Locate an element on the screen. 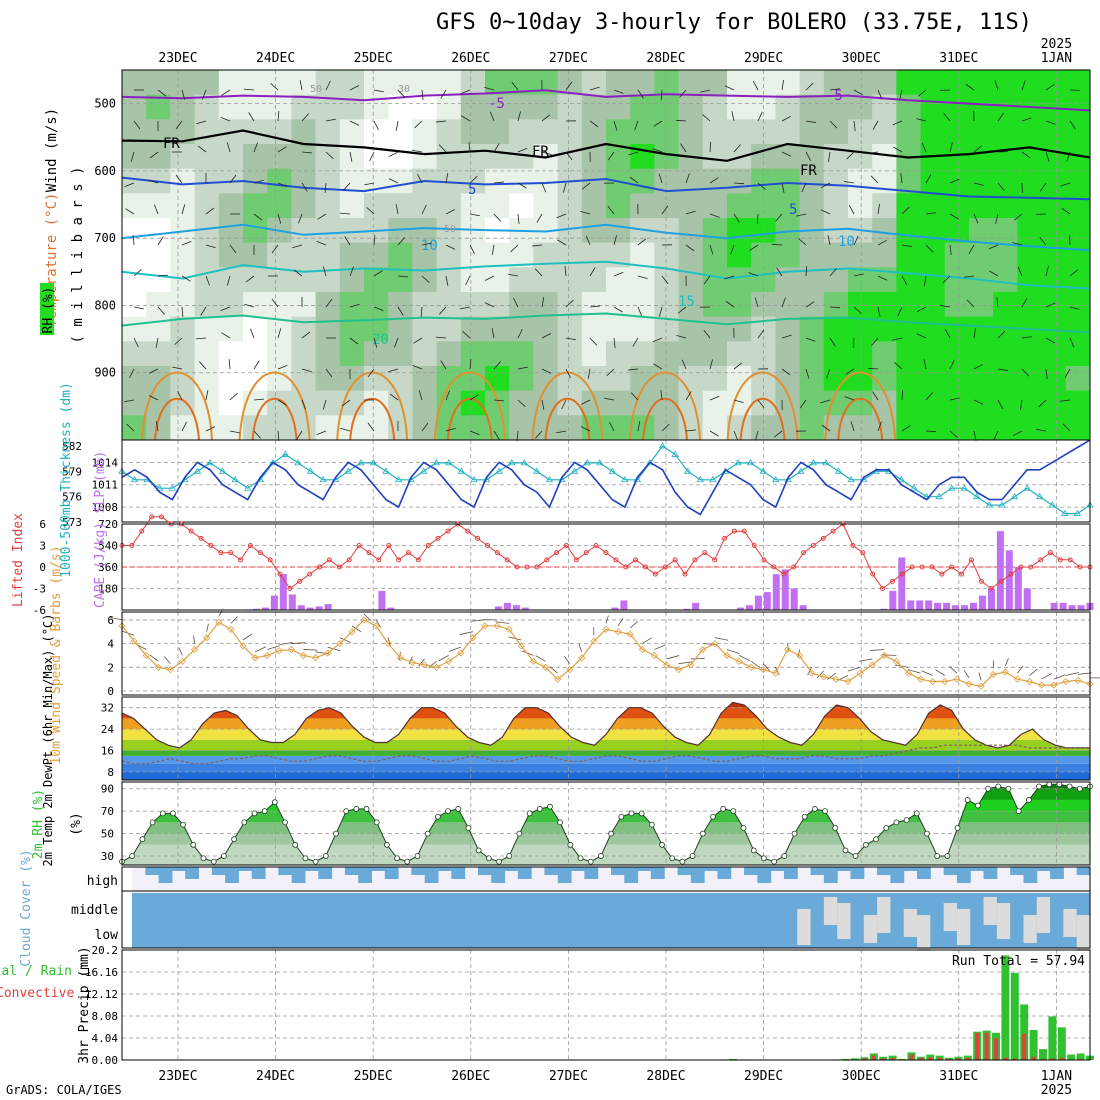 This screenshot has height=1100, width=1100. cloud-clear-cell is located at coordinates (804, 927).